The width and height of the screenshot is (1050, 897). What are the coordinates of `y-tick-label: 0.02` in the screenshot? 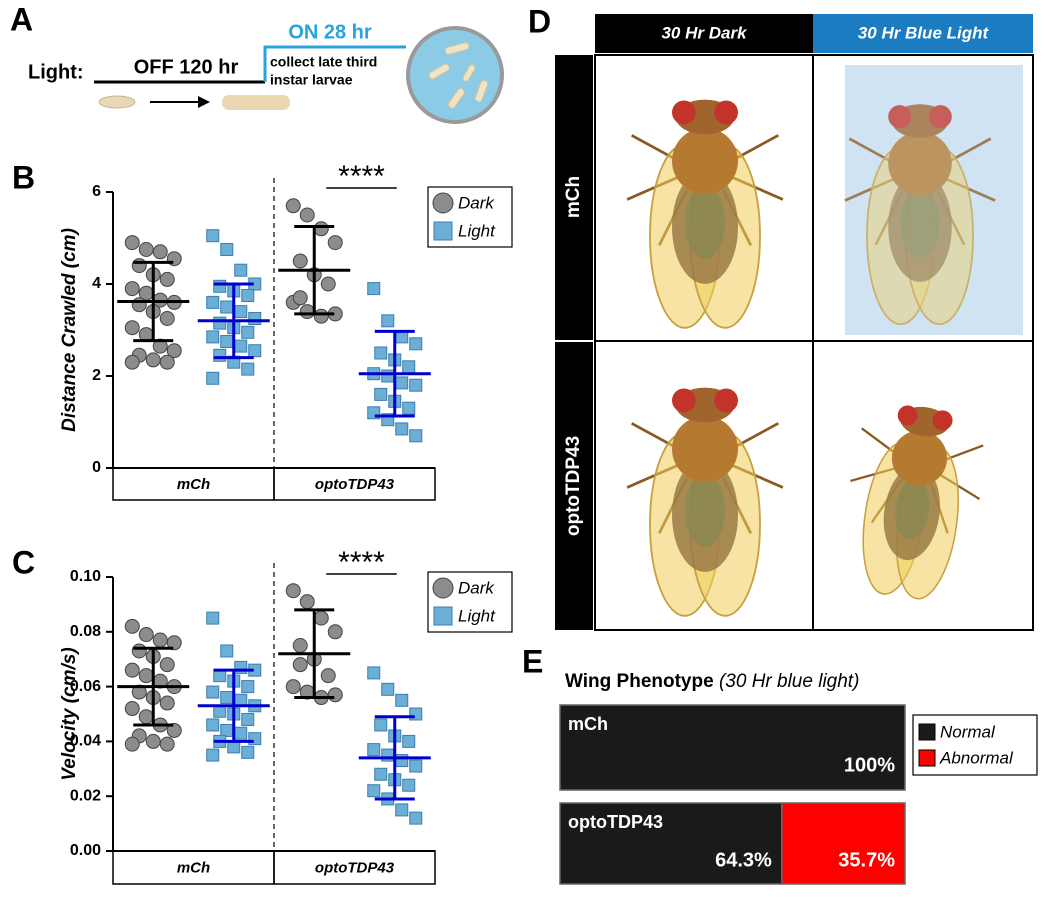 It's located at (85, 795).